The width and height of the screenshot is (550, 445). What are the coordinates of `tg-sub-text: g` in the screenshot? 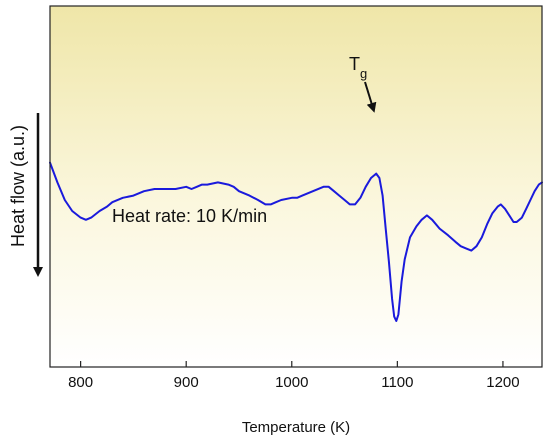 It's located at (363, 73).